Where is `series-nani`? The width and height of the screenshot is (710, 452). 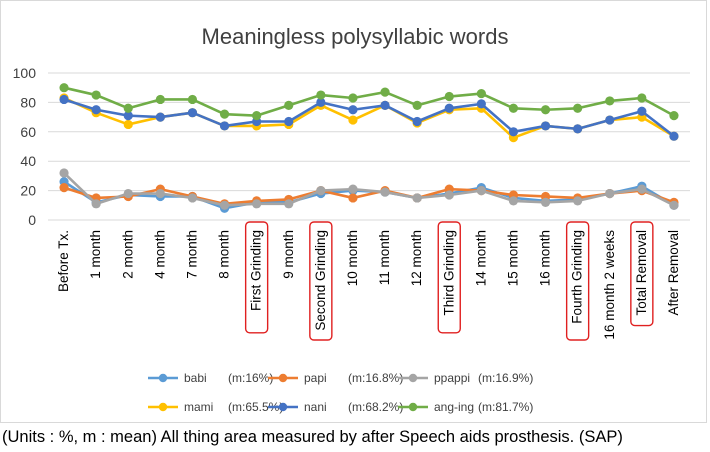 series-nani is located at coordinates (369, 117).